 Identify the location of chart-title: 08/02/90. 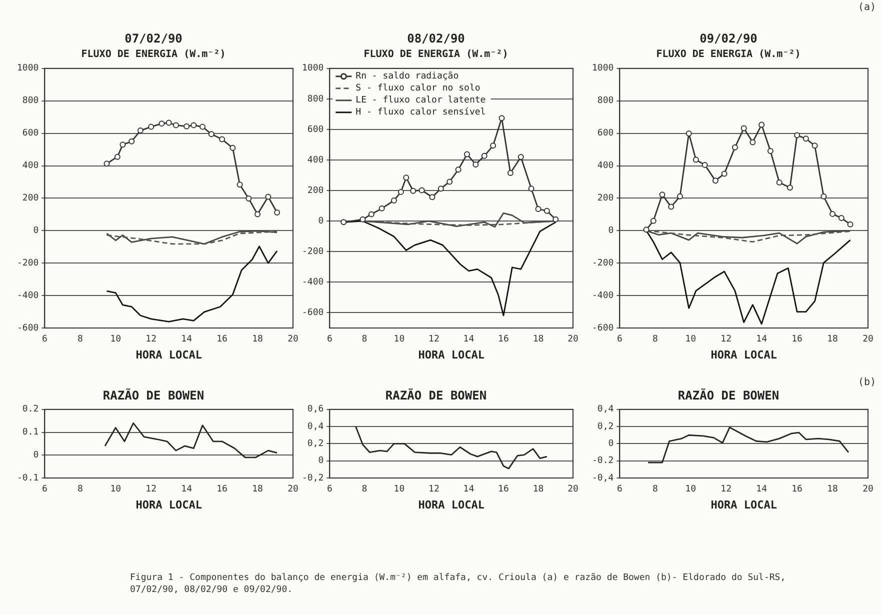
(436, 38).